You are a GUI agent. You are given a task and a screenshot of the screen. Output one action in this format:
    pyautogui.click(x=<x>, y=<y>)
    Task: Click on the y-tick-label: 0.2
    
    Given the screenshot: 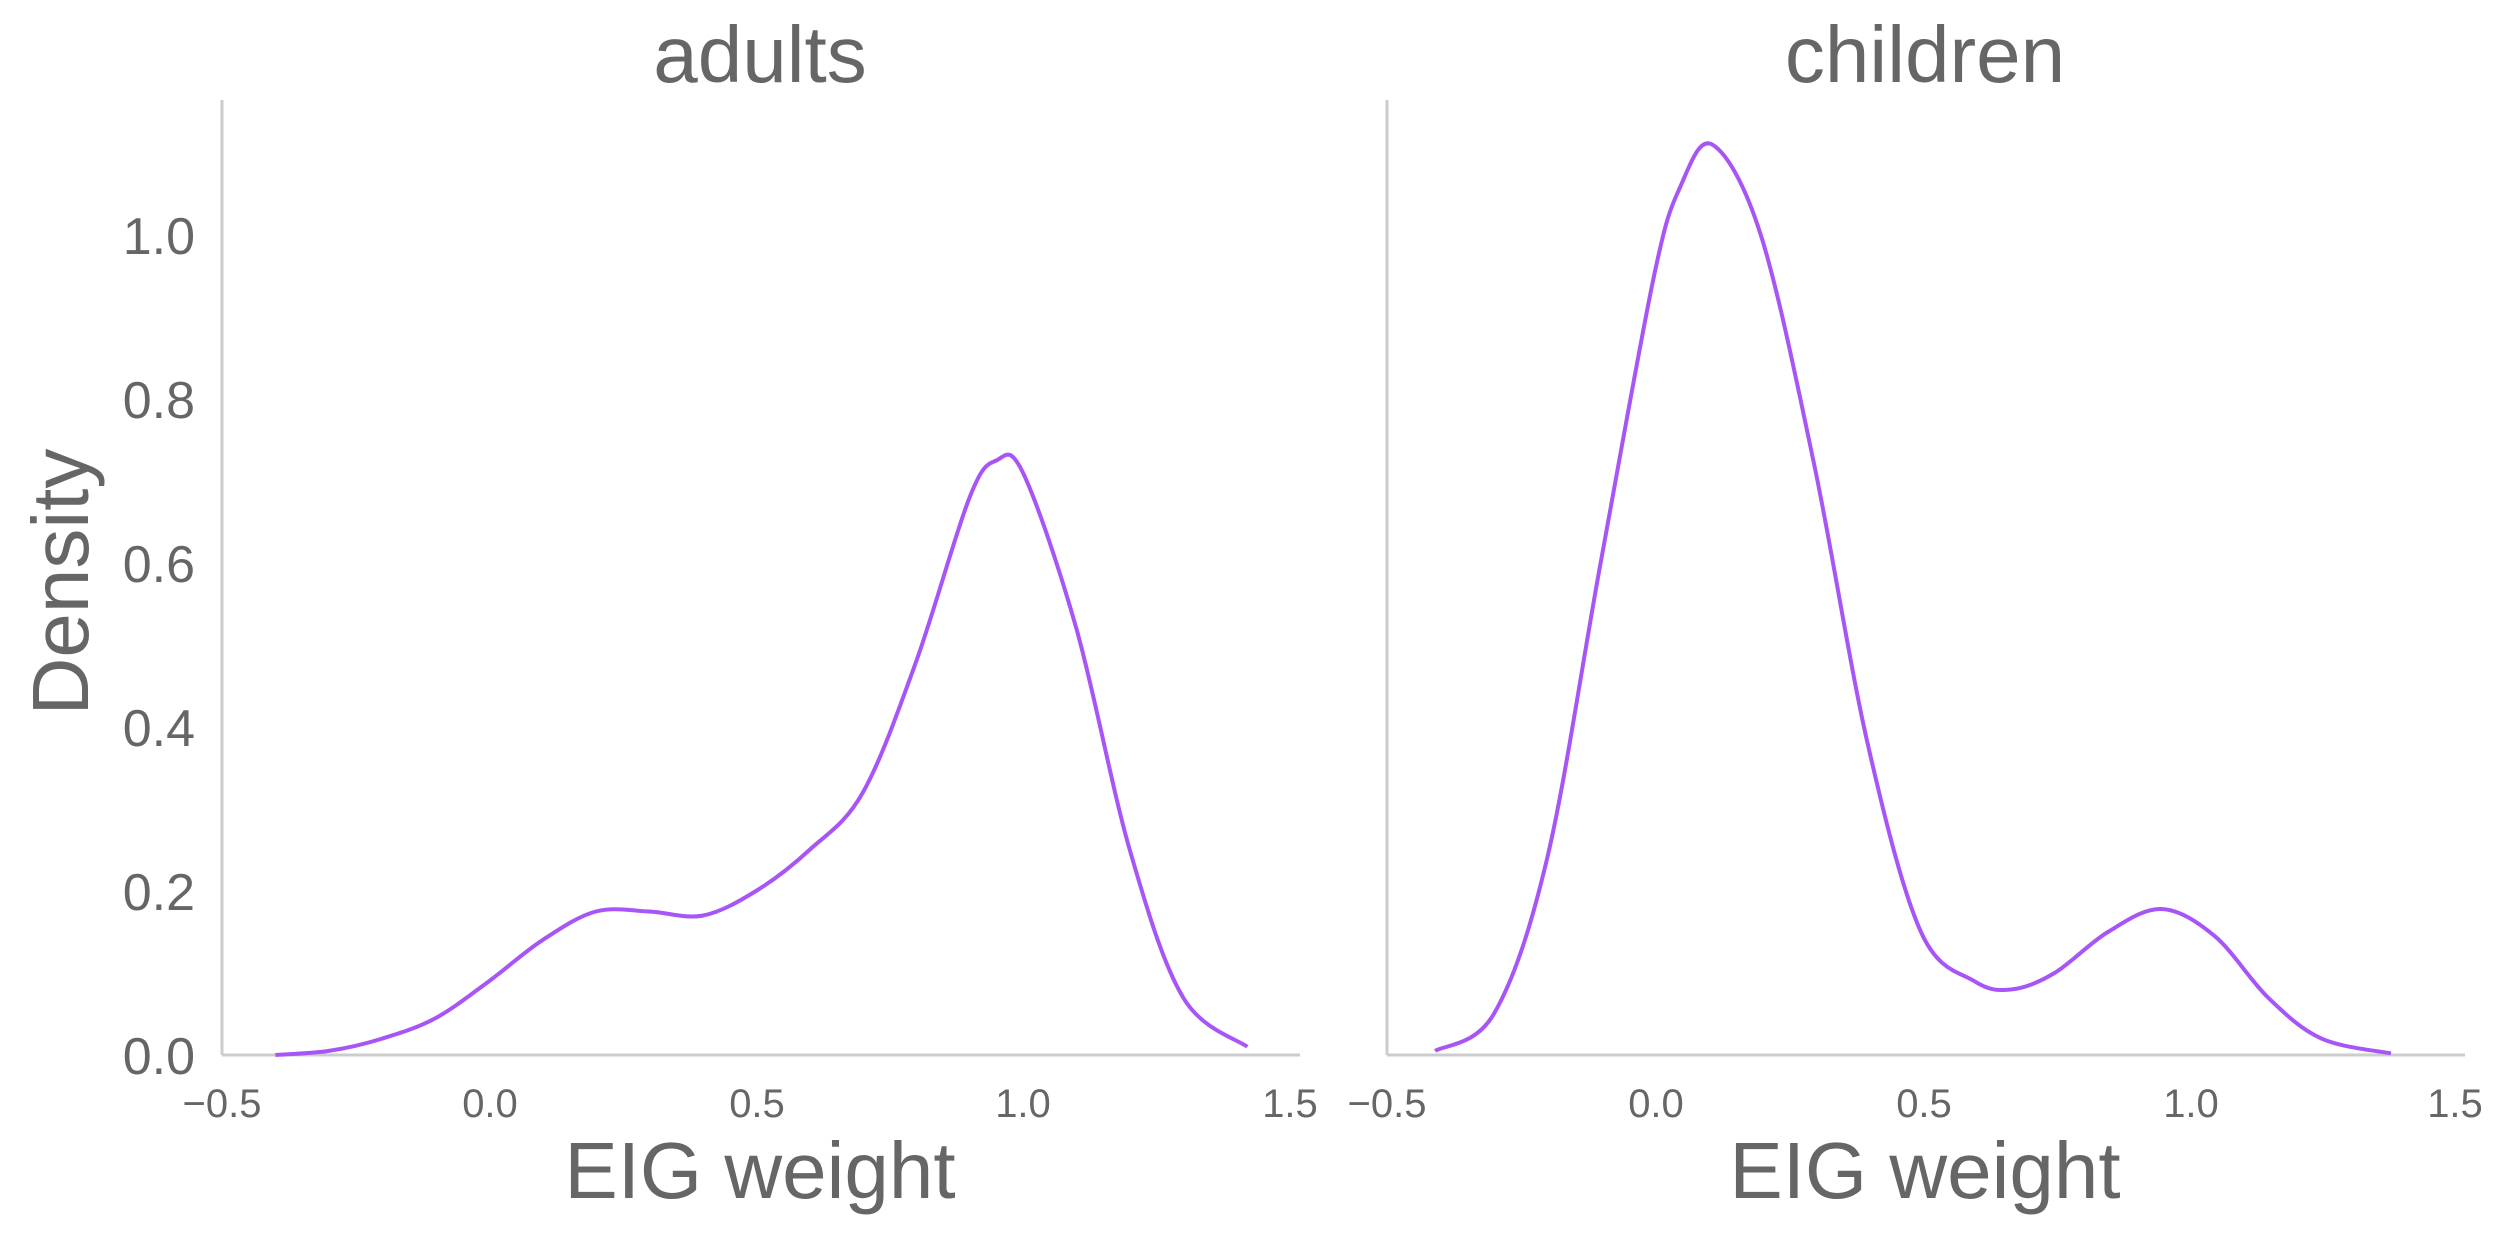 What is the action you would take?
    pyautogui.click(x=159, y=893)
    